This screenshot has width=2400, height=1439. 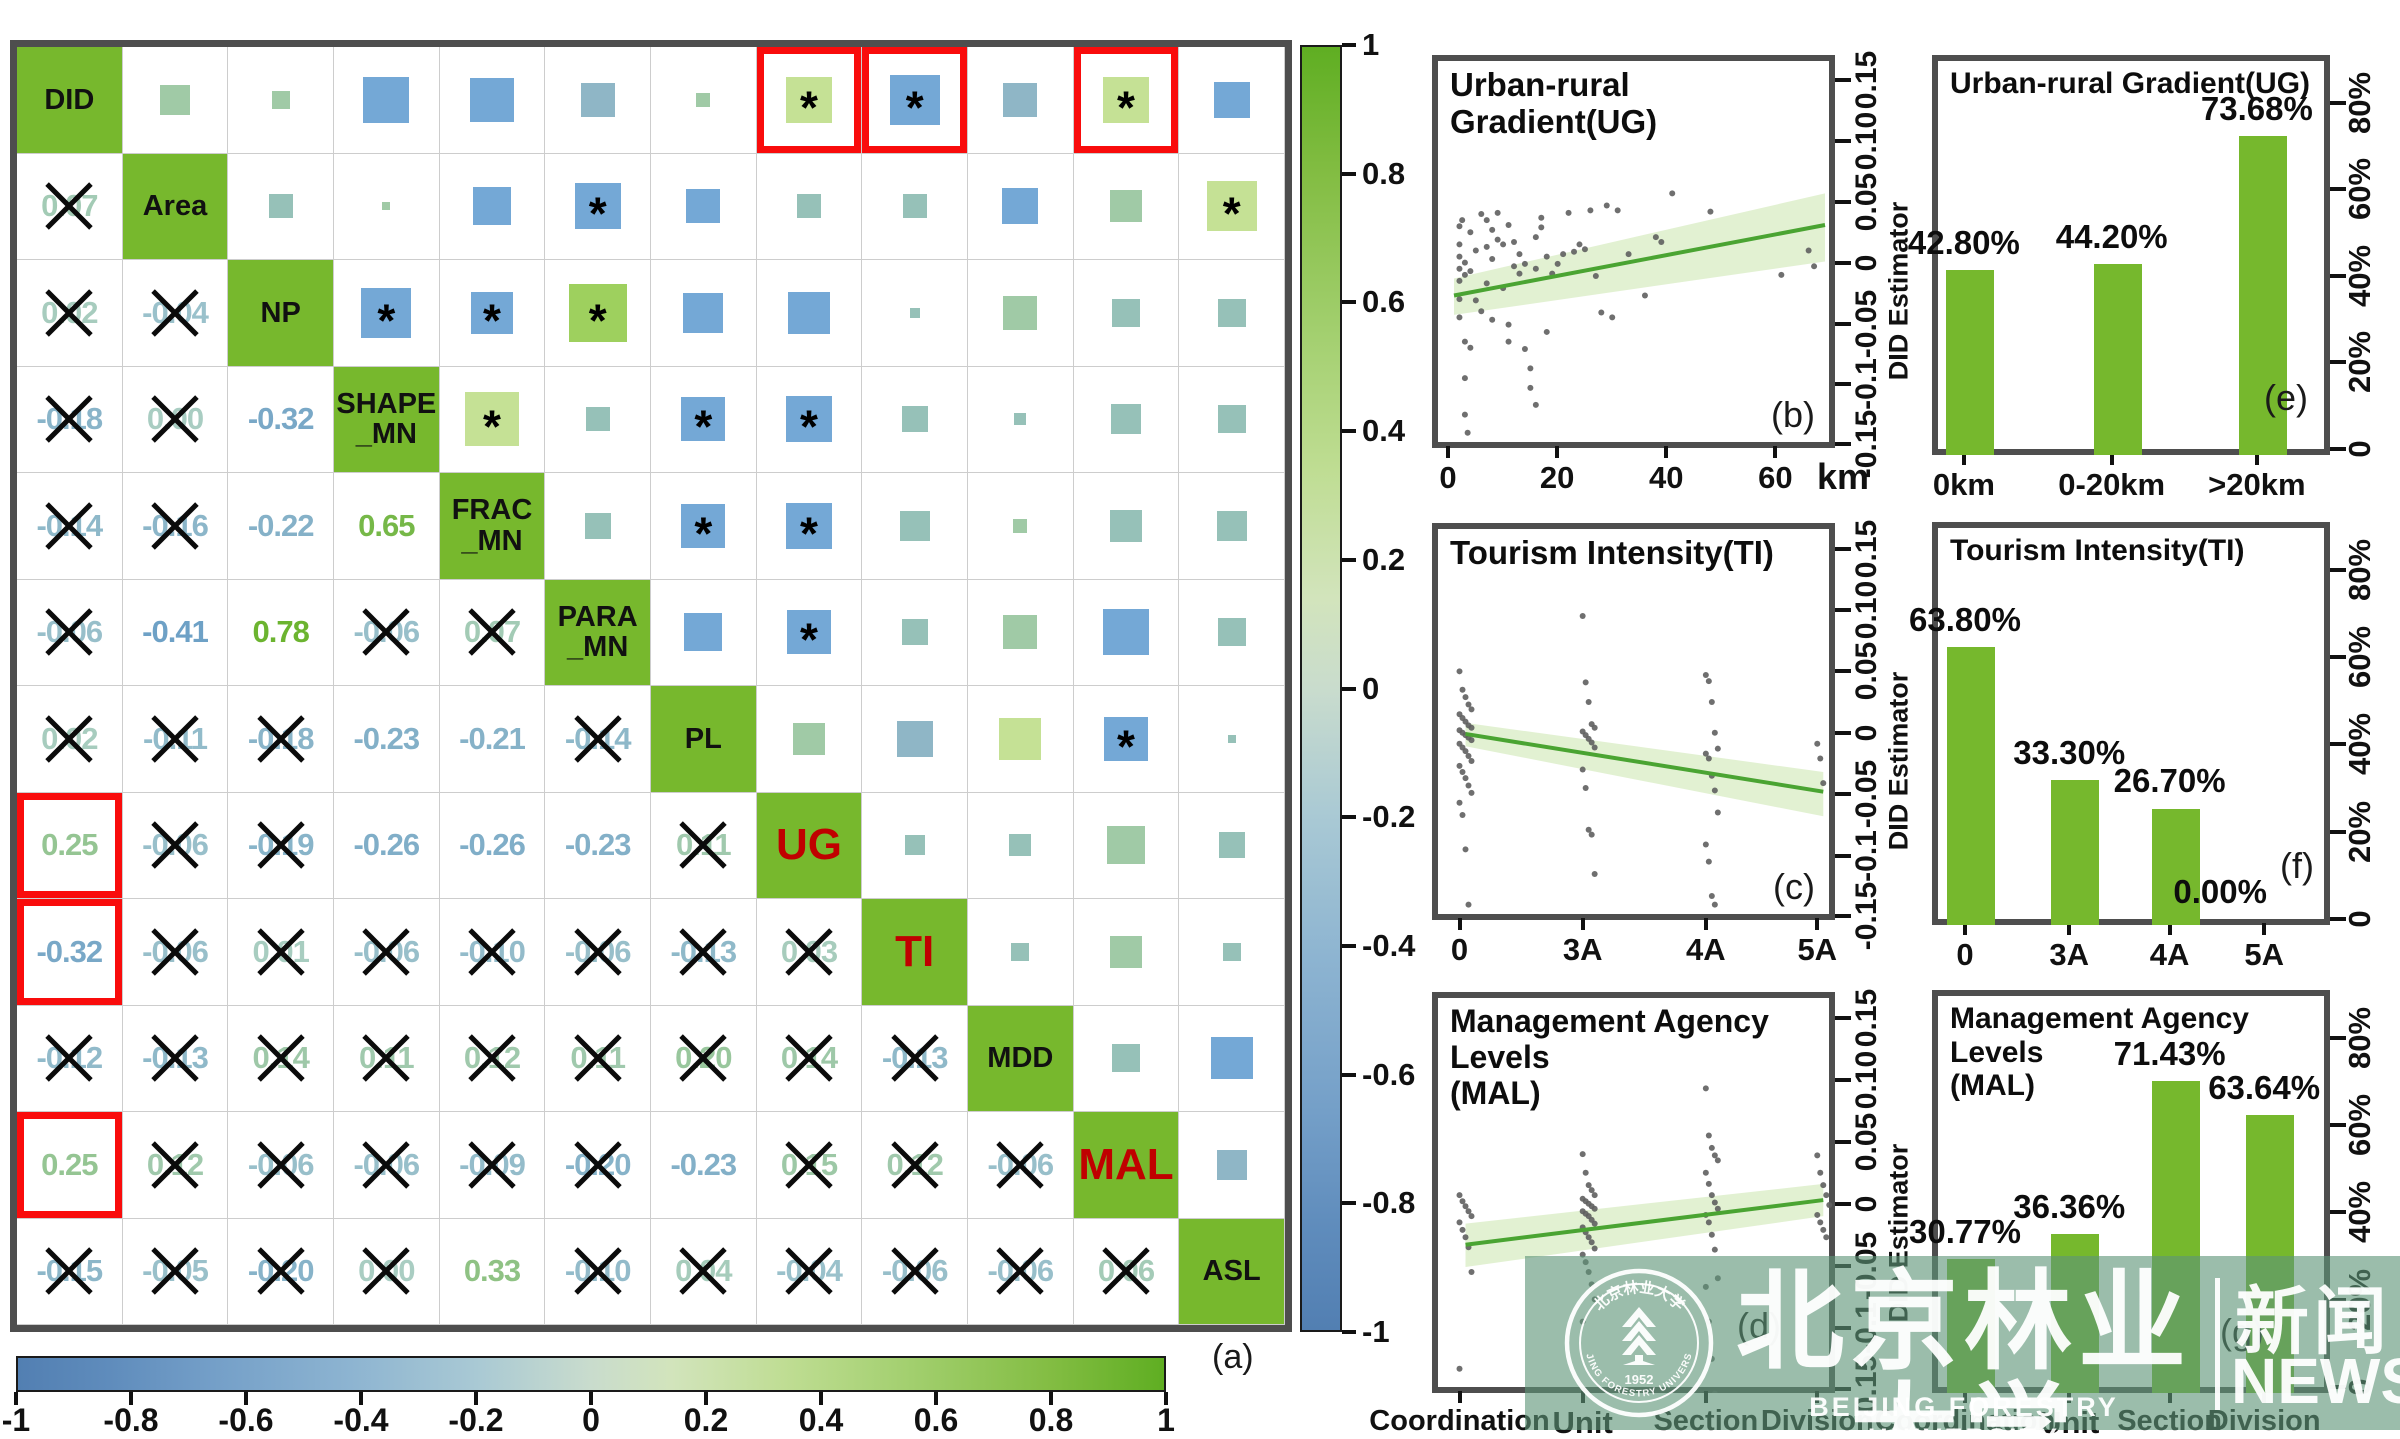 I want to click on matrix-cell-r7c7: PL, so click(x=703, y=739).